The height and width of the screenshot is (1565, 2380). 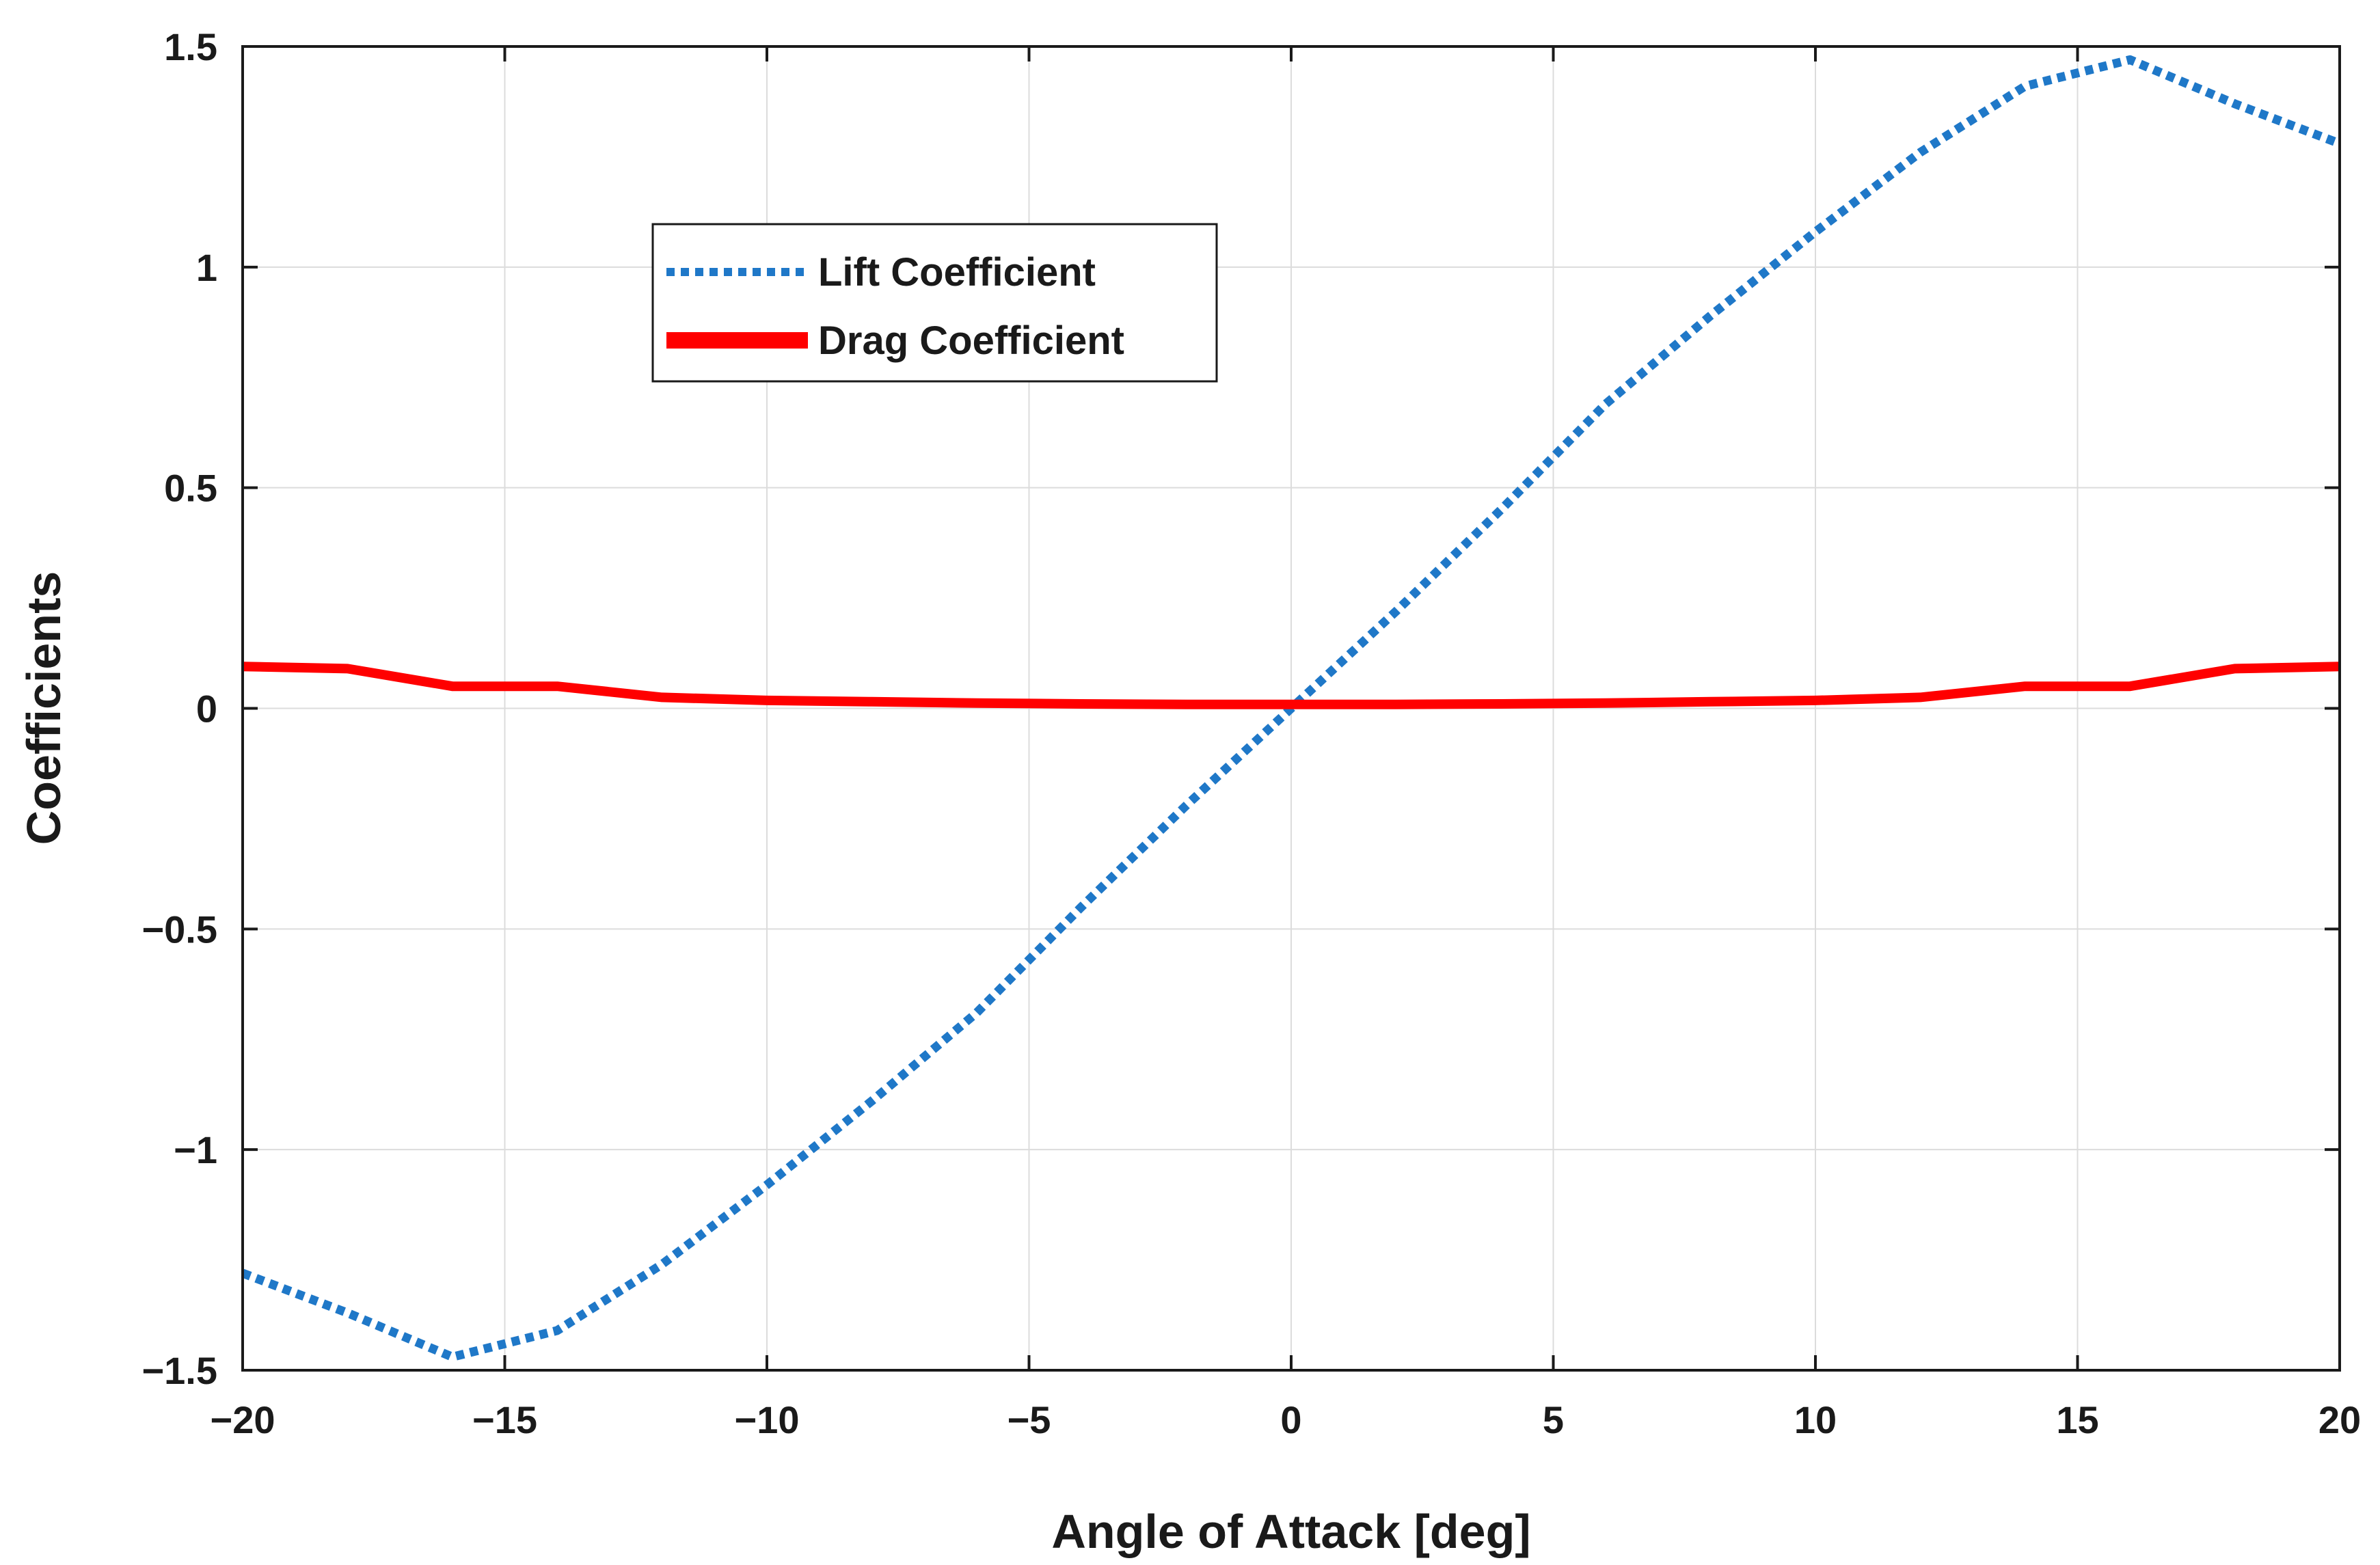 I want to click on y-axis-title: Coefficients, so click(x=43, y=708).